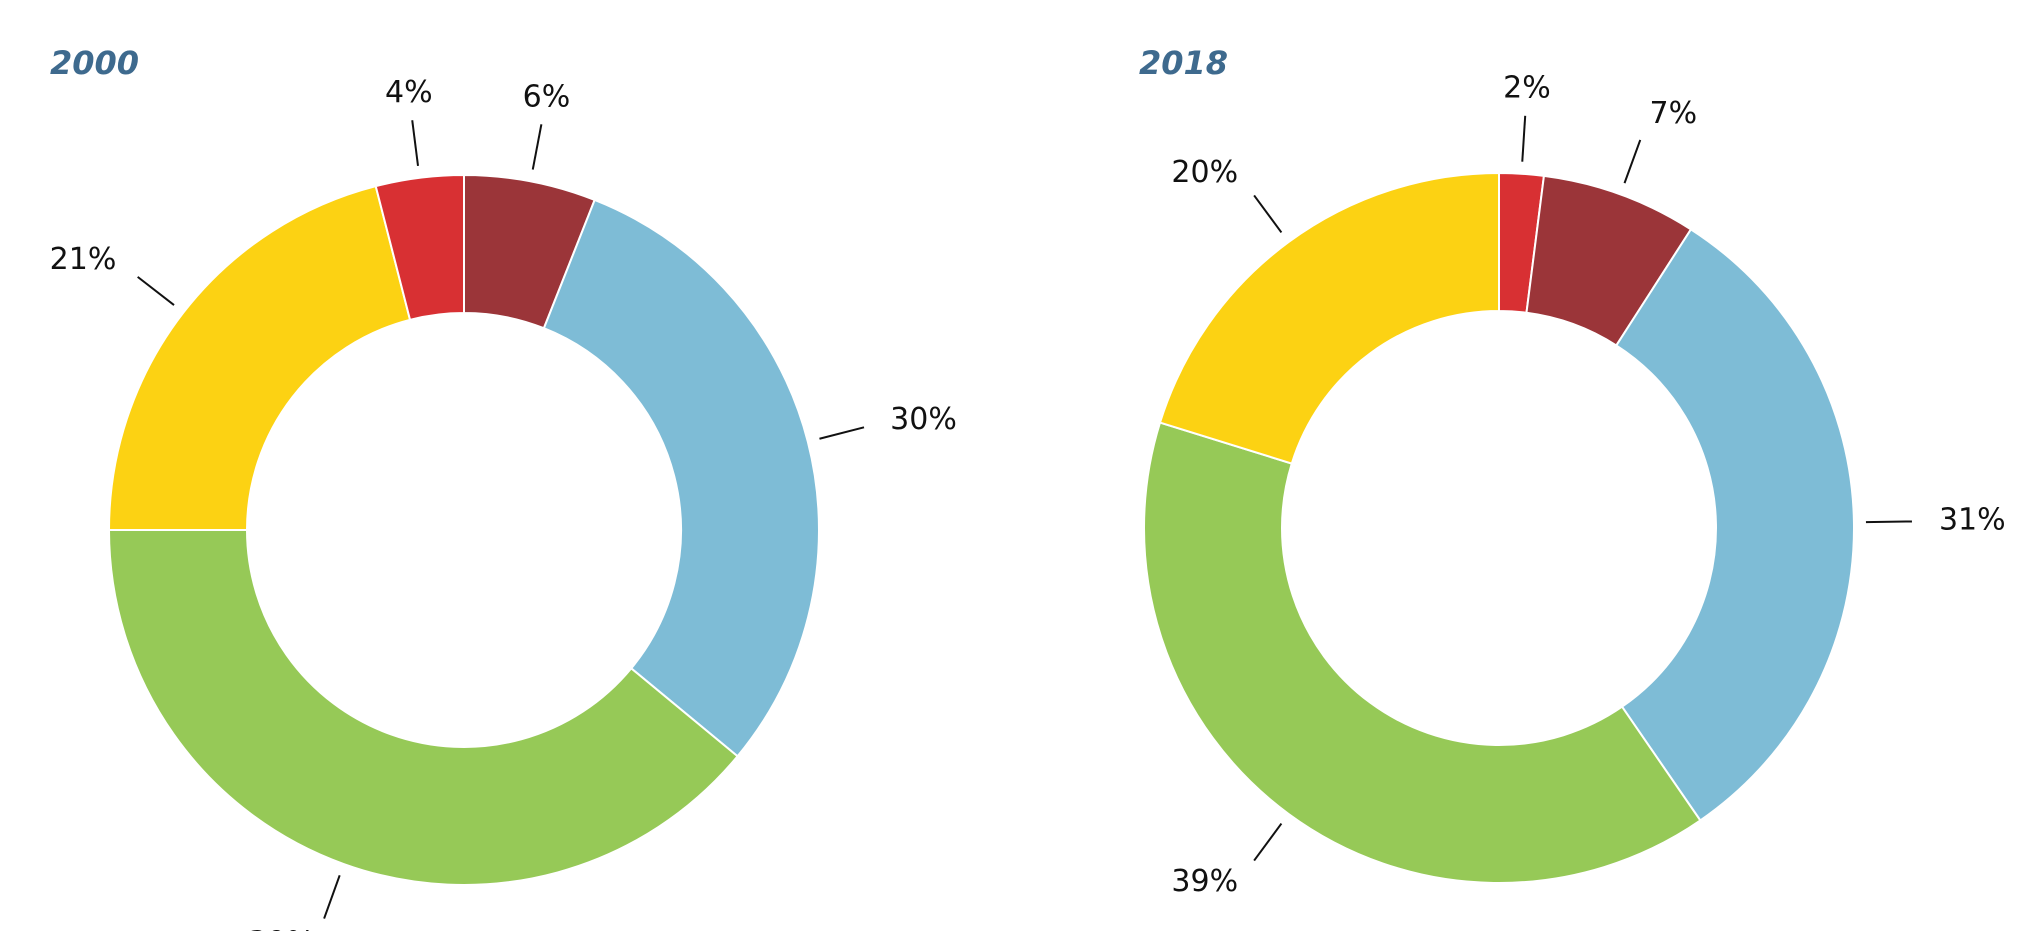 This screenshot has width=2029, height=931. What do you see at coordinates (409, 92) in the screenshot?
I see `value-label: 4%` at bounding box center [409, 92].